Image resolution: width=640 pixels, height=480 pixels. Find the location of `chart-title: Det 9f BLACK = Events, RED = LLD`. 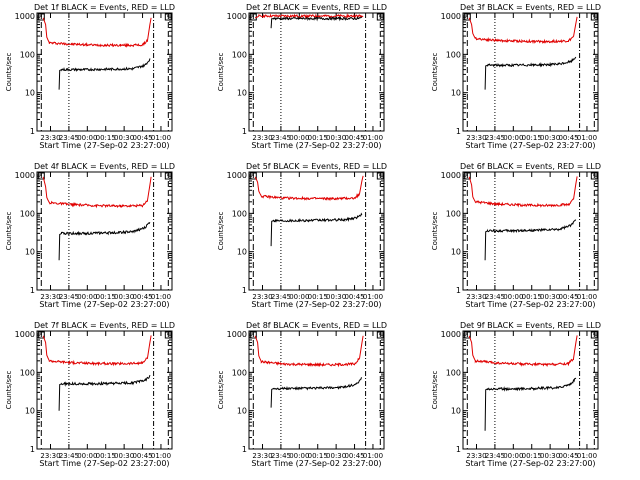

chart-title: Det 9f BLACK = Events, RED = LLD is located at coordinates (530, 325).